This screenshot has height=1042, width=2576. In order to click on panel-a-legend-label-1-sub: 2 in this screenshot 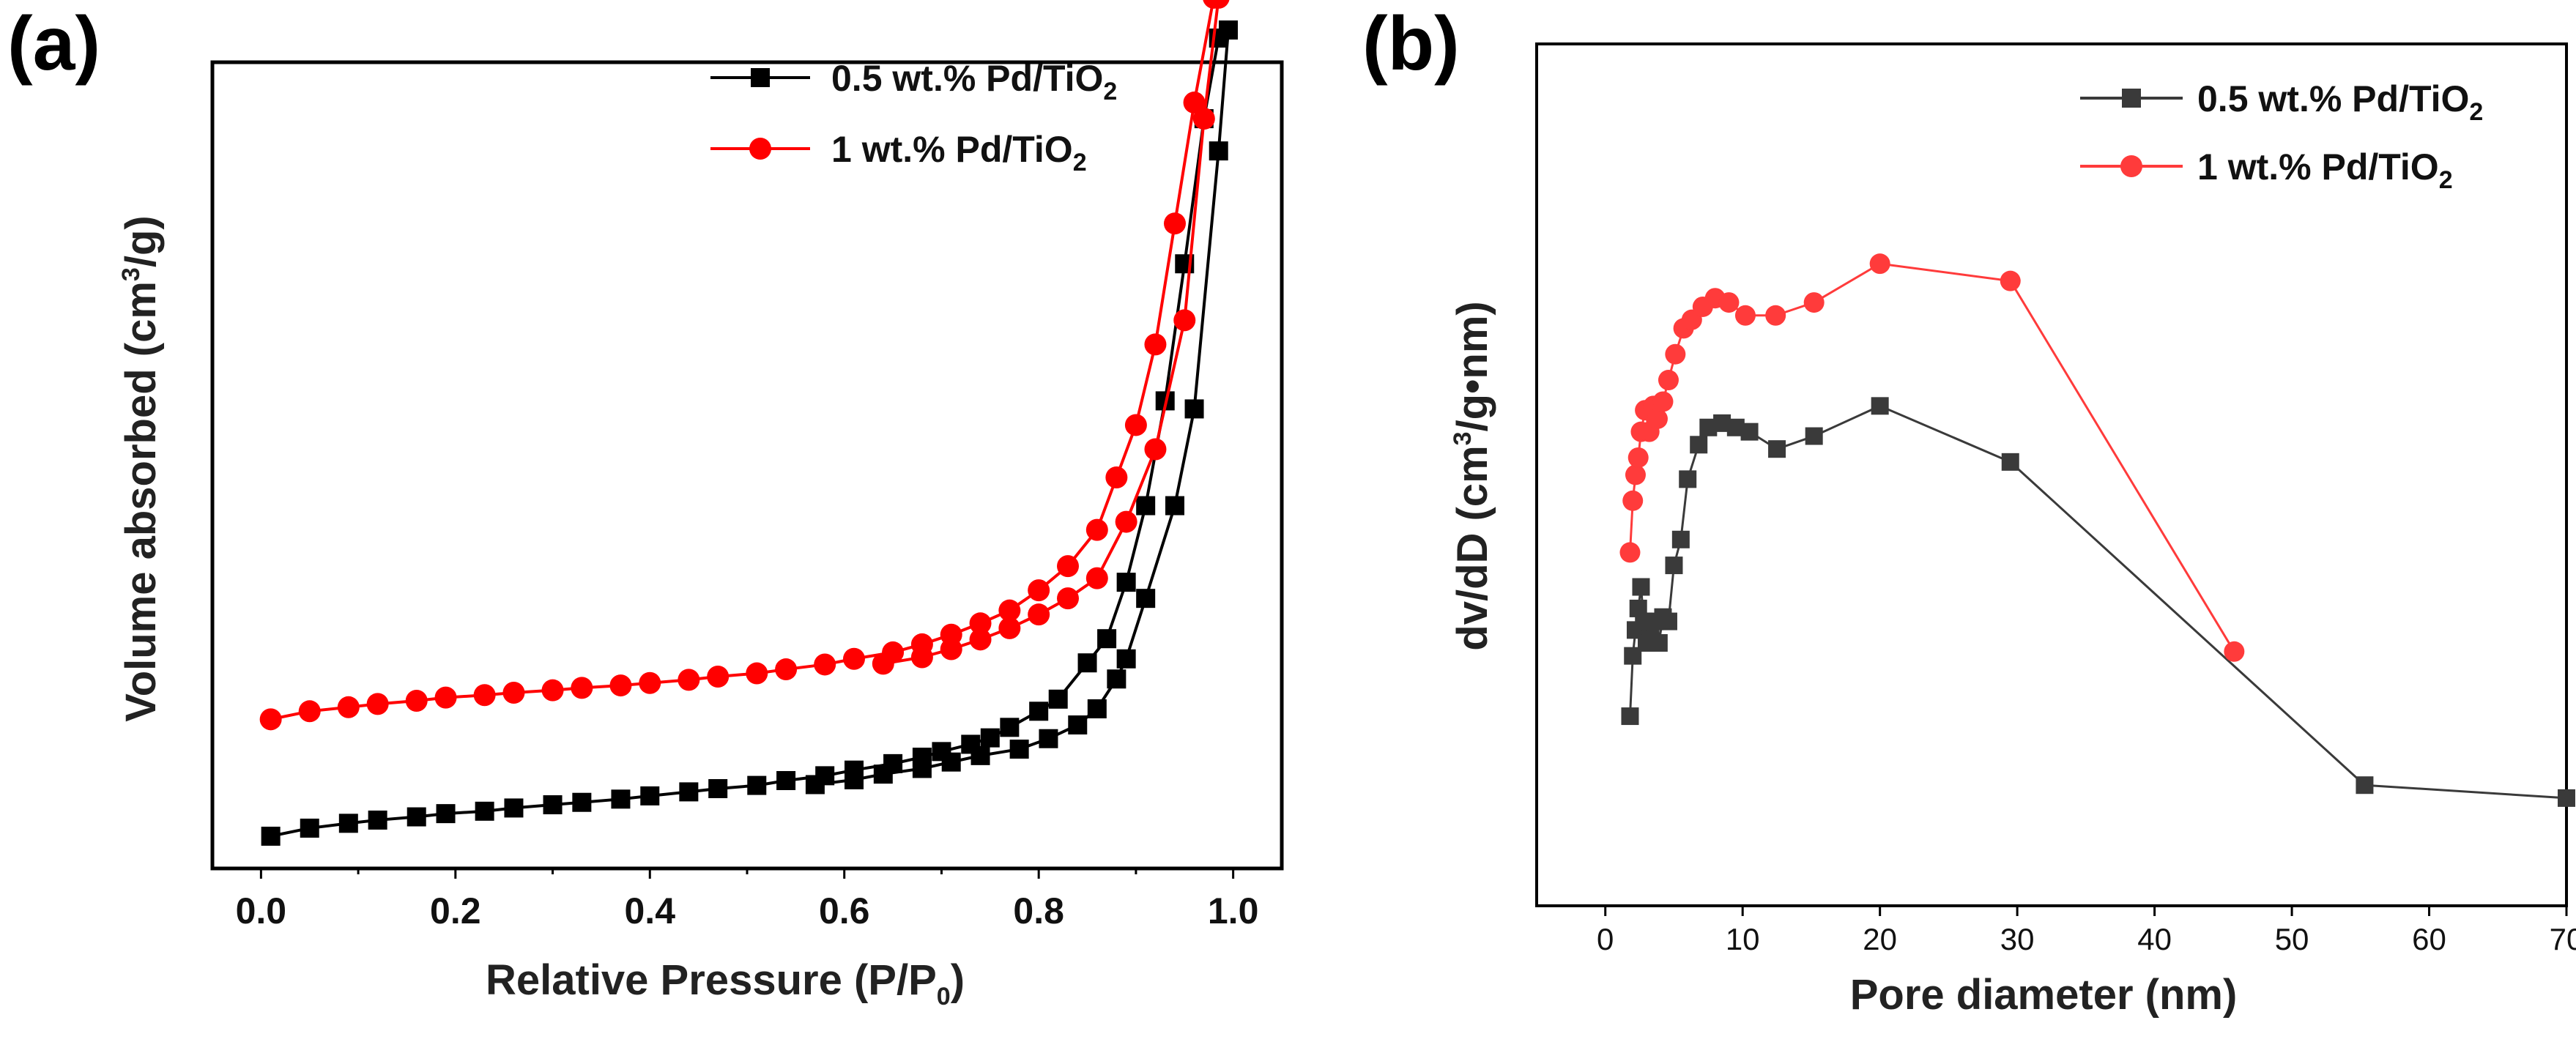, I will do `click(1080, 163)`.